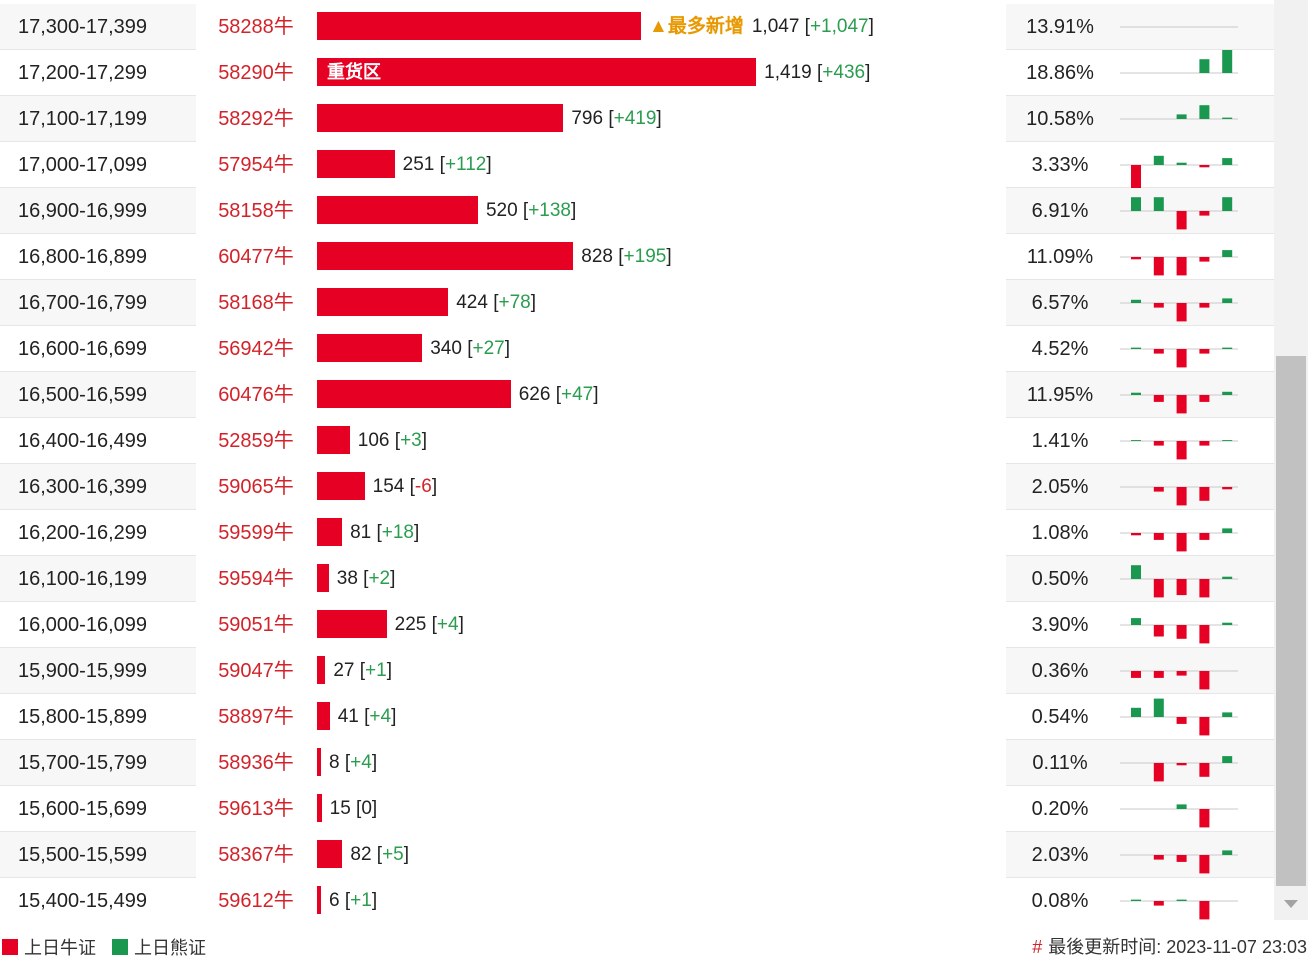  Describe the element at coordinates (423, 486) in the screenshot. I see `quantity-change: -6` at that location.